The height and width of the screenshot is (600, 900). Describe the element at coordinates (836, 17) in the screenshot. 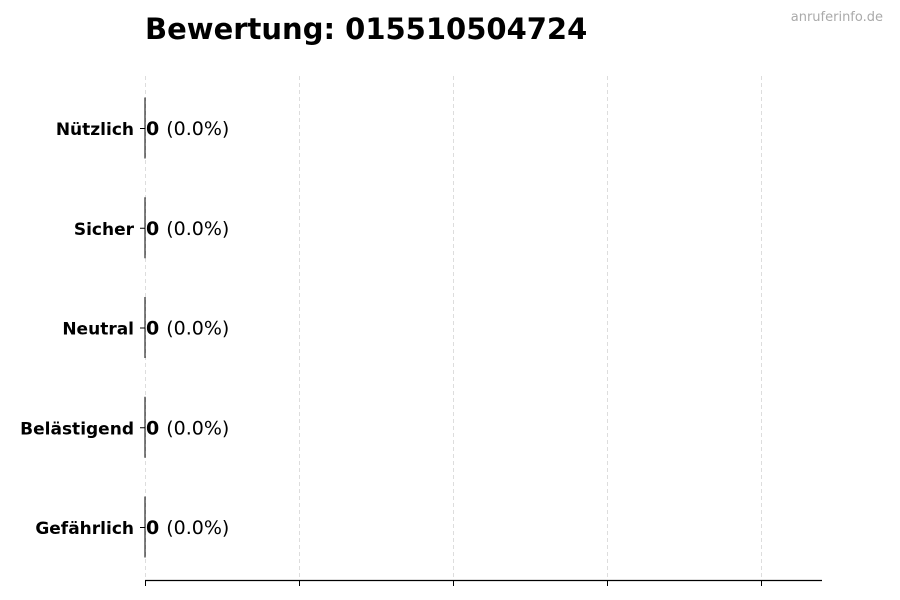

I see `watermark: anruferinfo.de` at that location.